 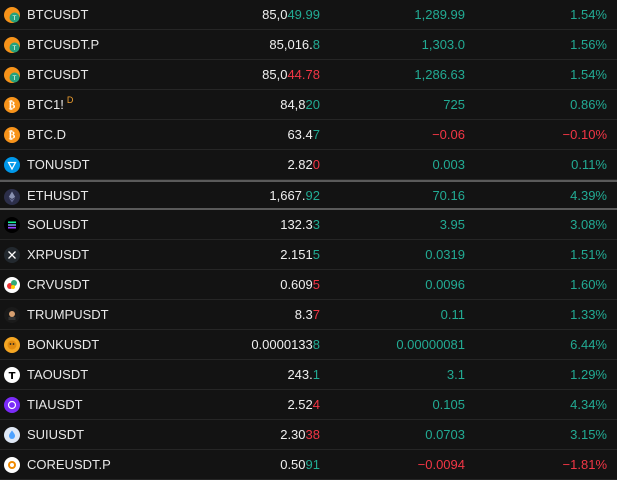 What do you see at coordinates (58, 374) in the screenshot?
I see `symbol-name: TAOUSDT` at bounding box center [58, 374].